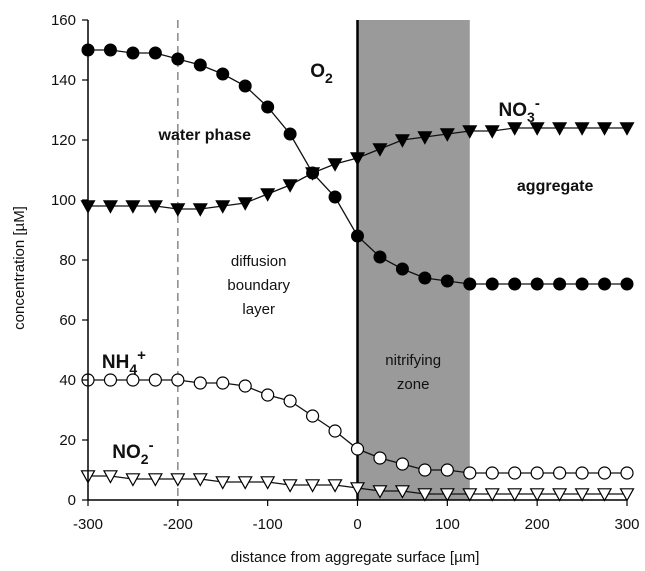  Describe the element at coordinates (63, 80) in the screenshot. I see `y-tick-label: 140` at that location.